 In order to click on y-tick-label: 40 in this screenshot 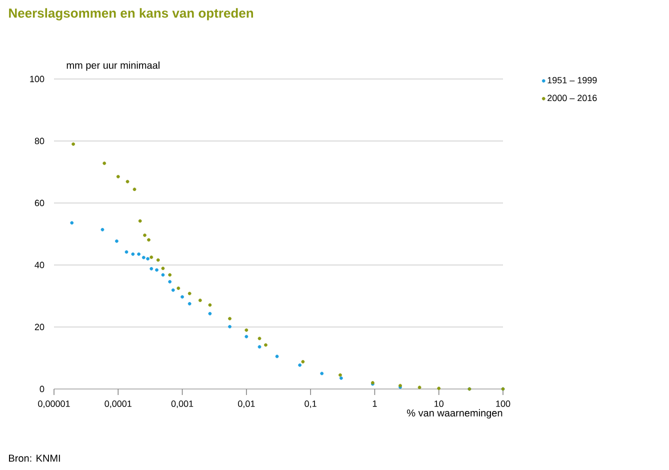, I will do `click(39, 265)`.